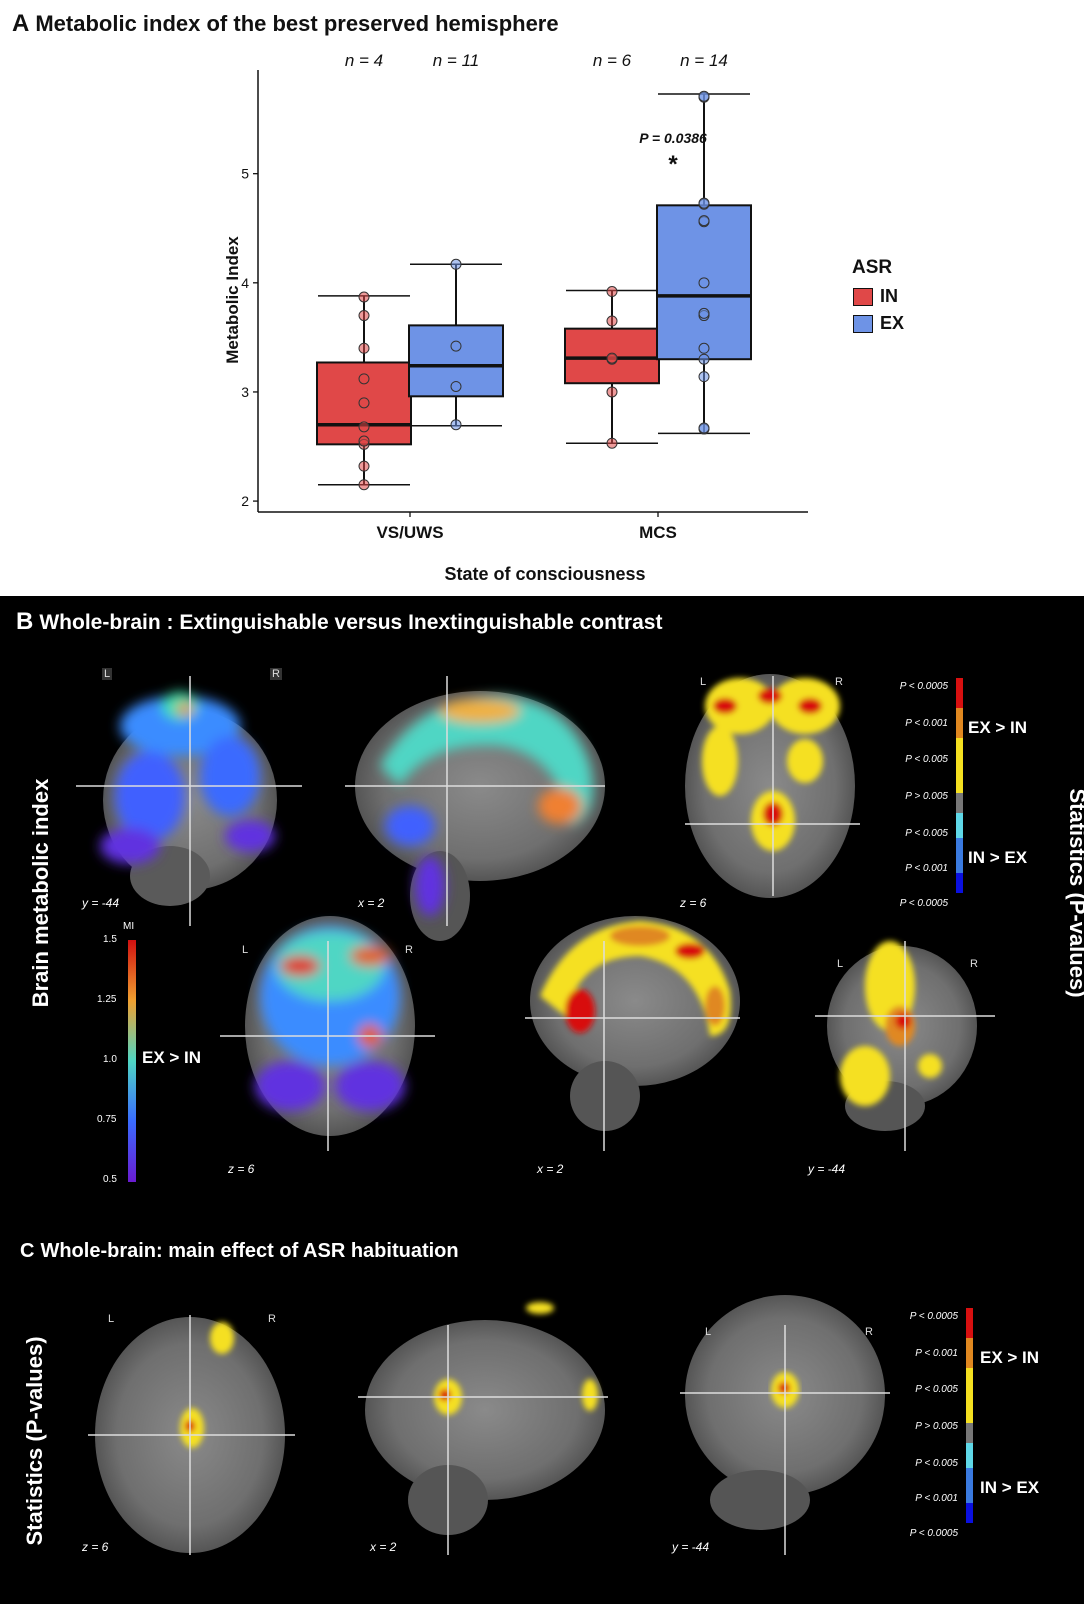 The width and height of the screenshot is (1084, 1604). I want to click on scale-ex-label: EX > IN, so click(998, 727).